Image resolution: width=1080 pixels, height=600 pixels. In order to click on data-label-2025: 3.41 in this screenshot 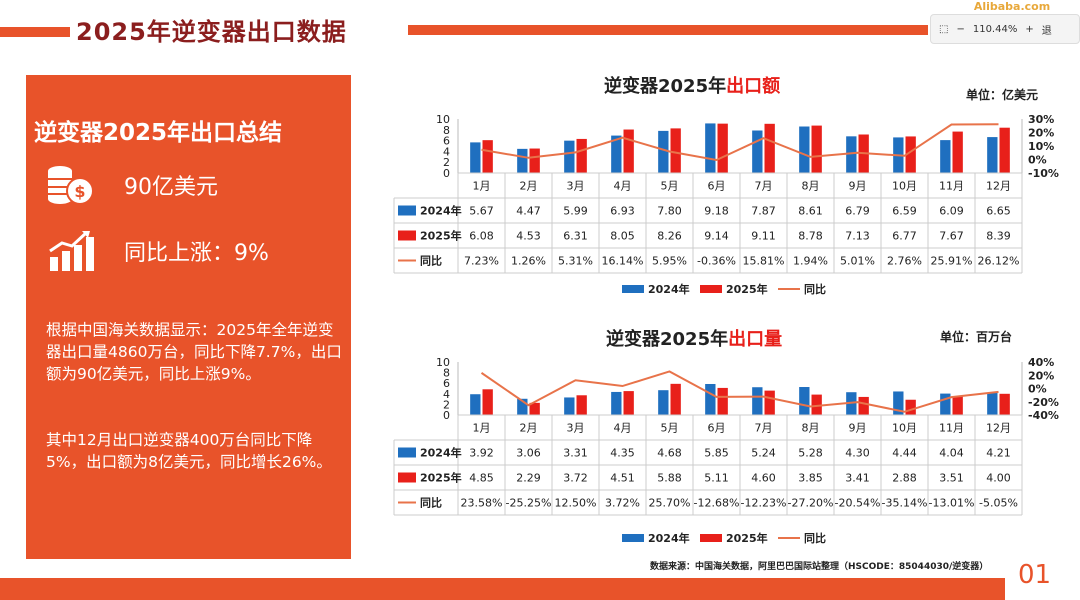, I will do `click(857, 478)`.